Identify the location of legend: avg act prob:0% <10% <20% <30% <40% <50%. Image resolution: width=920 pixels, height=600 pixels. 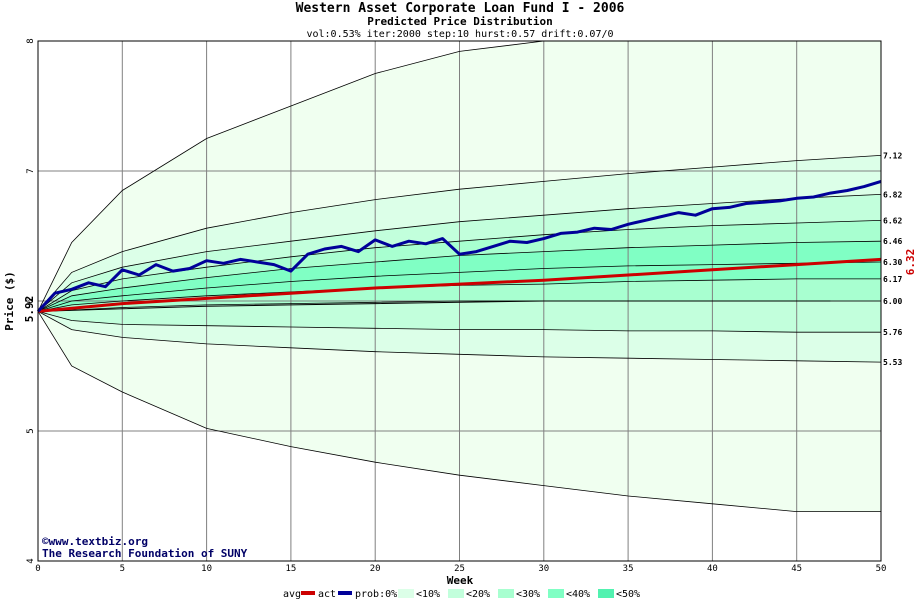
(461, 594).